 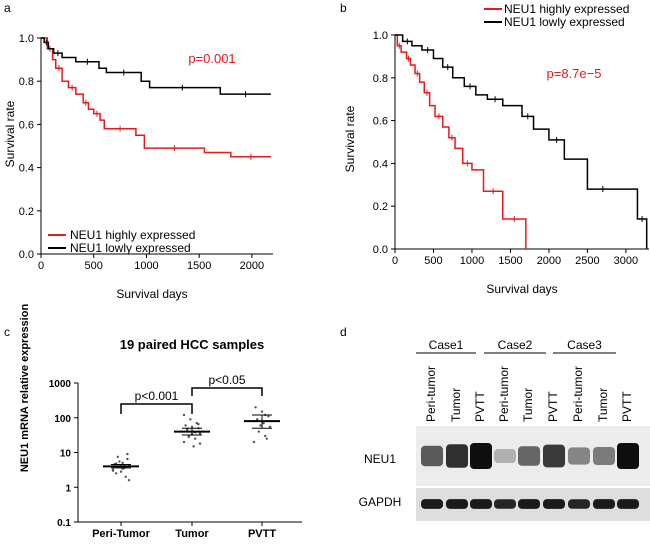 I want to click on y-tick-label: 0.1, so click(x=64, y=523).